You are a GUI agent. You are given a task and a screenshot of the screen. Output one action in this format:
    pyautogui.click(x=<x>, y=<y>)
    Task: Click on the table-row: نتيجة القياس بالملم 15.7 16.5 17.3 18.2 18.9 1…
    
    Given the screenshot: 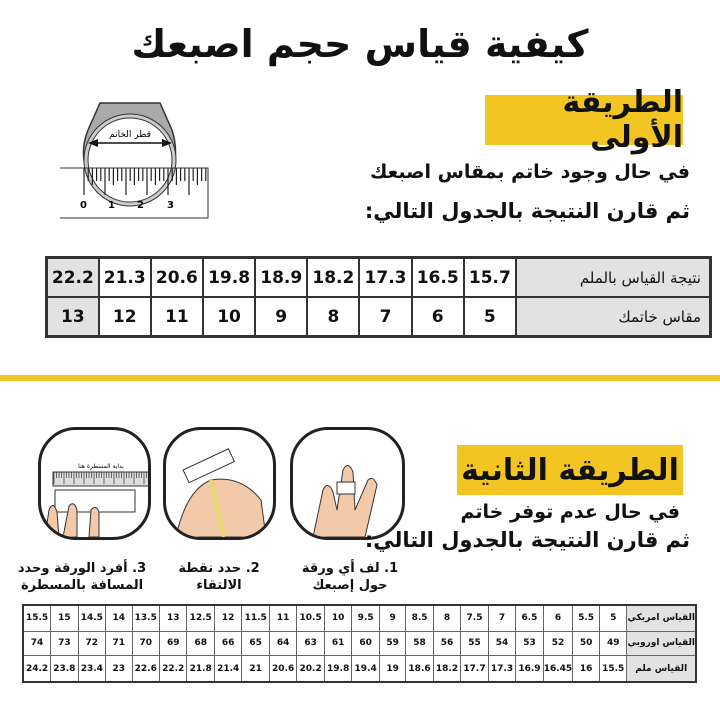 What is the action you would take?
    pyautogui.click(x=378, y=277)
    